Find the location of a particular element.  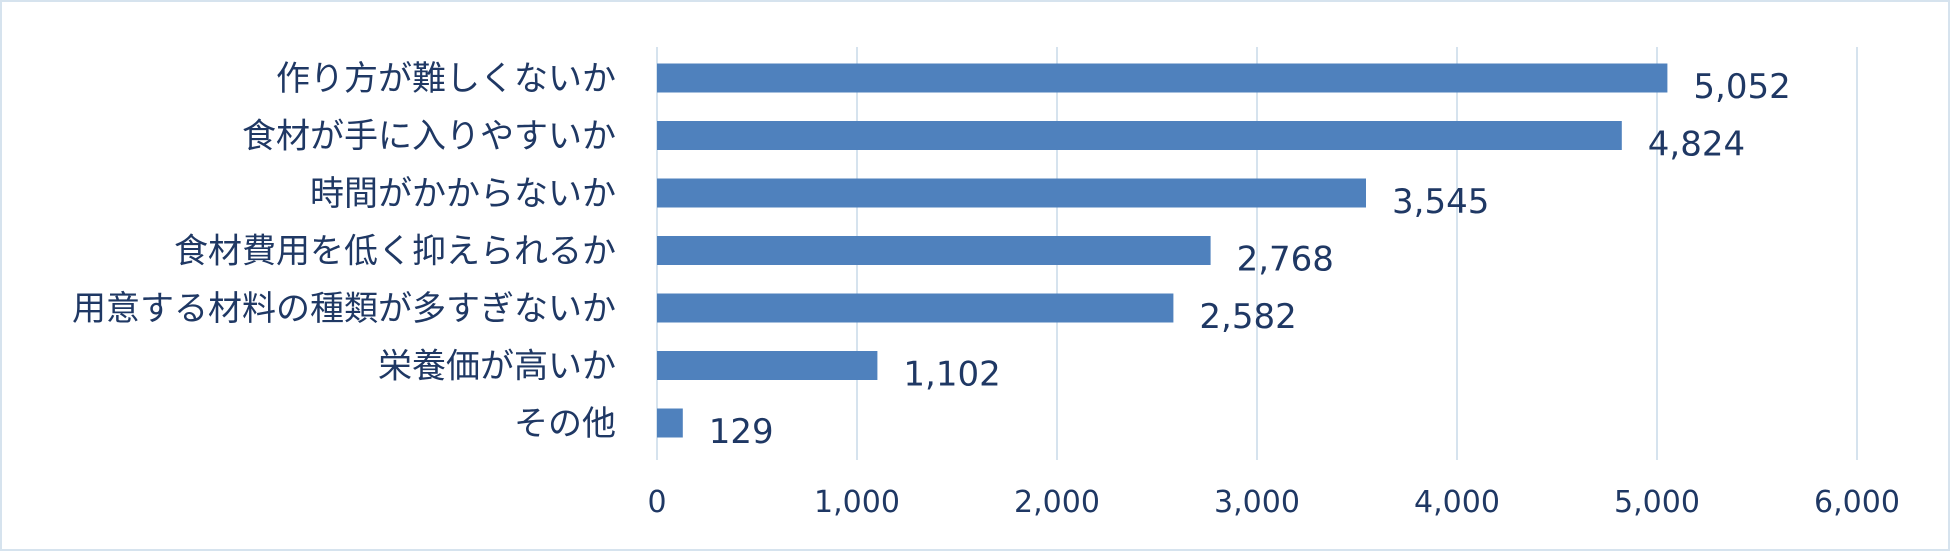

x-axis-tick-labels: 0 1,000 2,000 3,000 4,000 5,000 6,000 is located at coordinates (1273, 502).